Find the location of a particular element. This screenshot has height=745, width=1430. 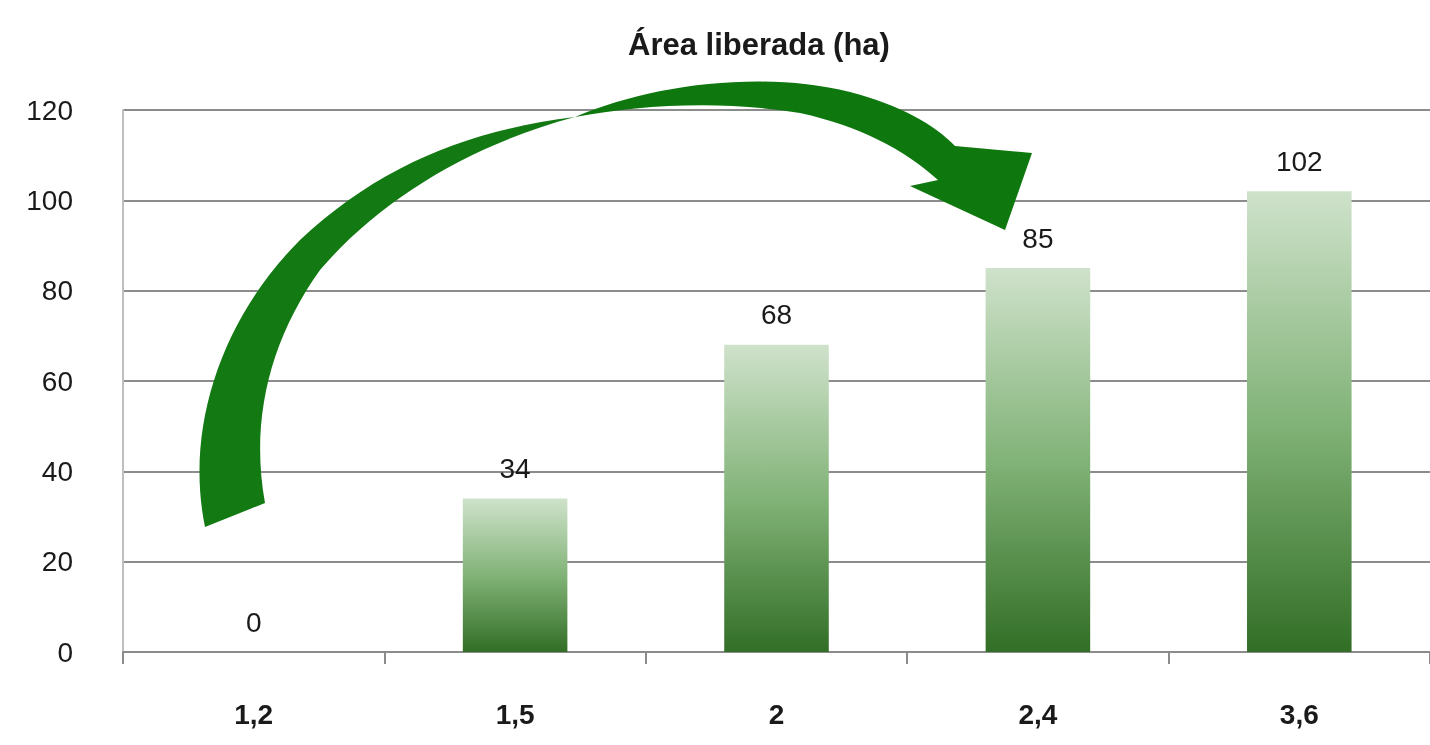

x-tick-label: 1,2 is located at coordinates (254, 714).